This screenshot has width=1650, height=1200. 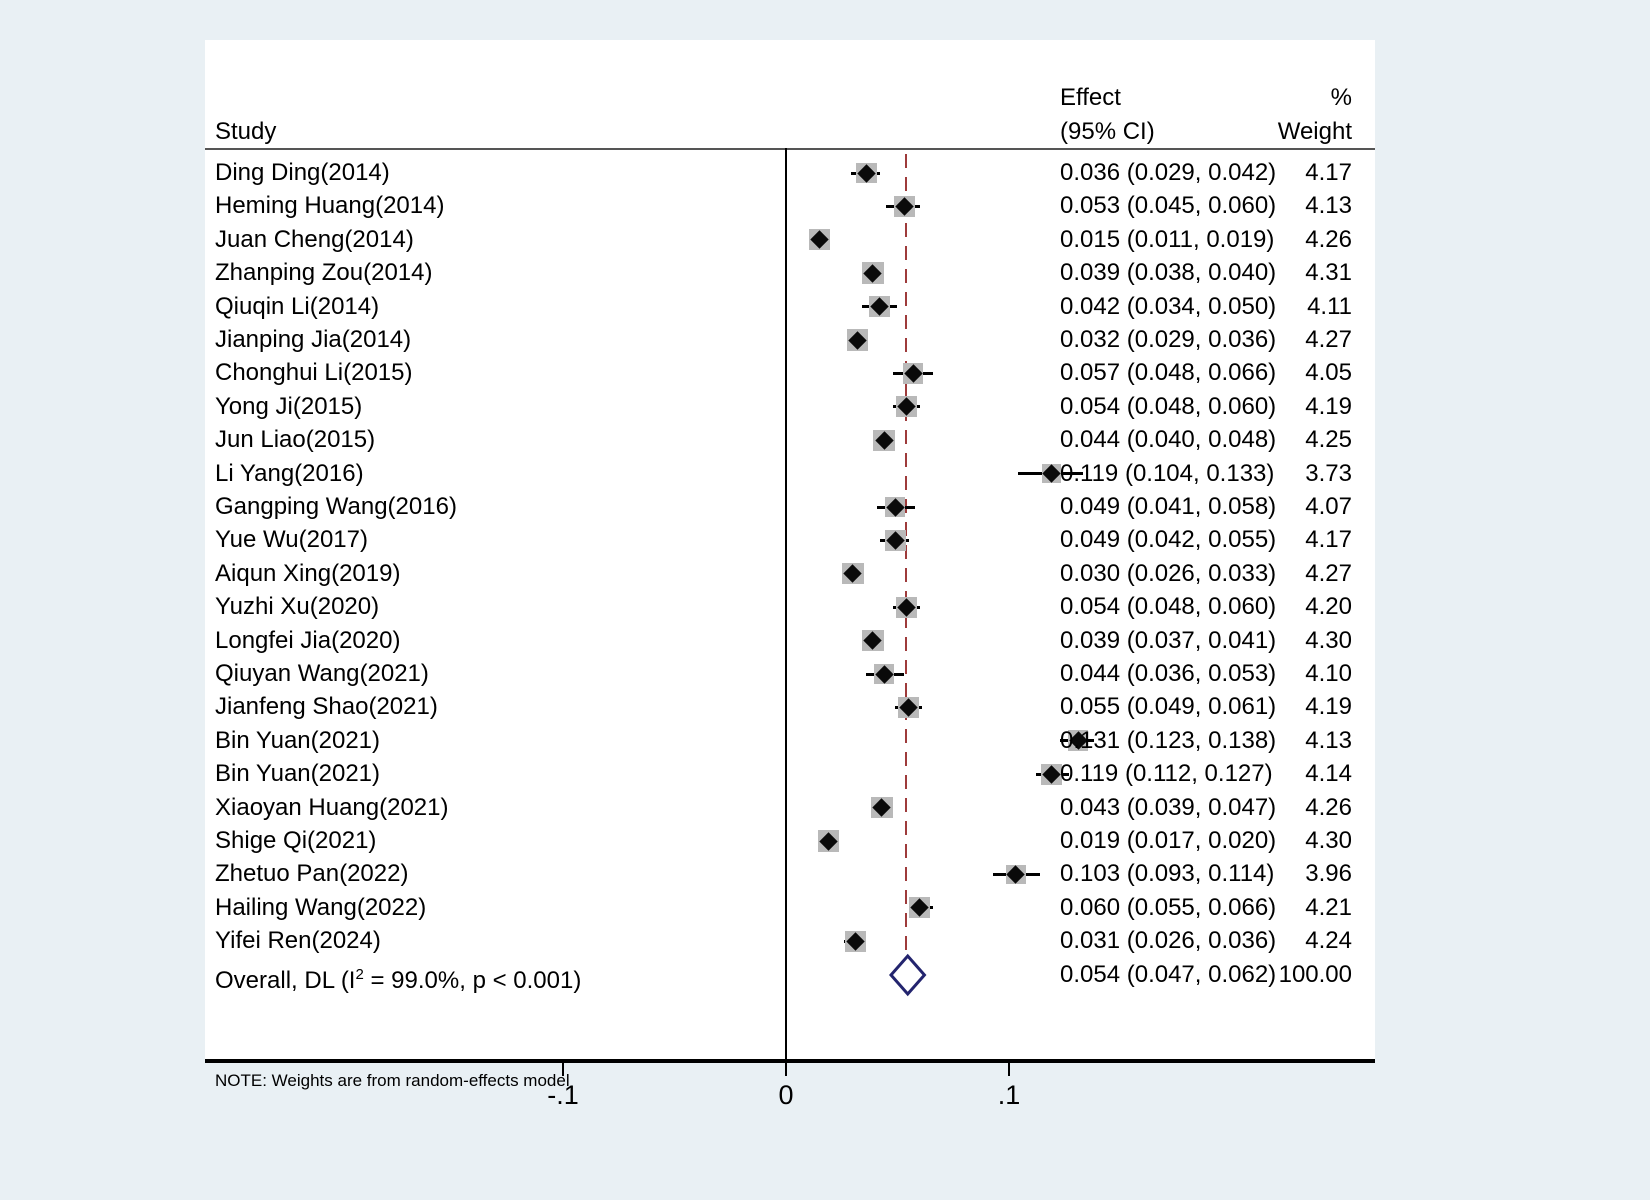 I want to click on weight-value: 3.73, so click(x=1328, y=473).